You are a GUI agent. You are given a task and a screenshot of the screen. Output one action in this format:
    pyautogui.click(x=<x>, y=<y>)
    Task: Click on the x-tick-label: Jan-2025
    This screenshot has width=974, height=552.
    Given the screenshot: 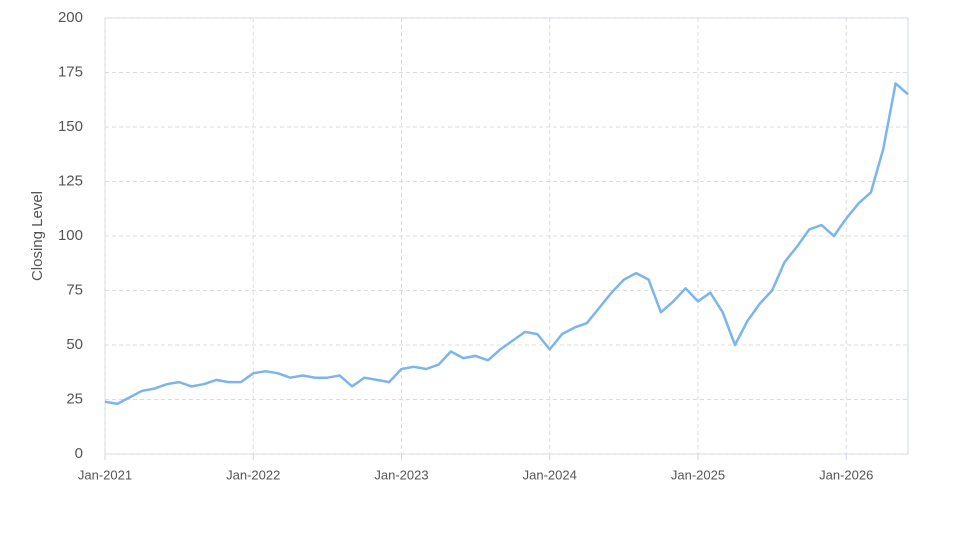 What is the action you would take?
    pyautogui.click(x=698, y=474)
    